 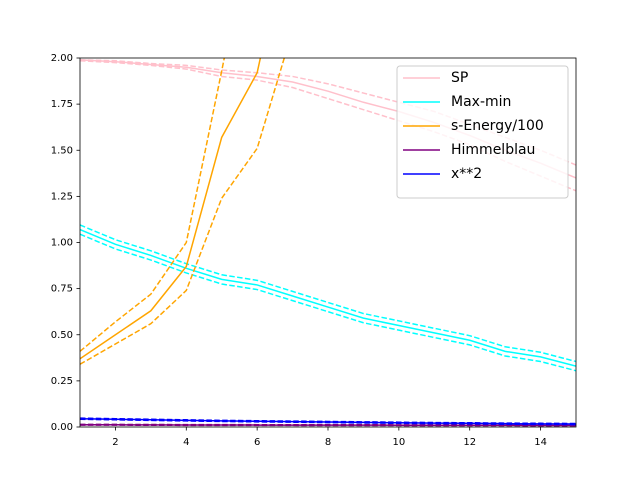 What do you see at coordinates (459, 78) in the screenshot?
I see `legend-label: SP` at bounding box center [459, 78].